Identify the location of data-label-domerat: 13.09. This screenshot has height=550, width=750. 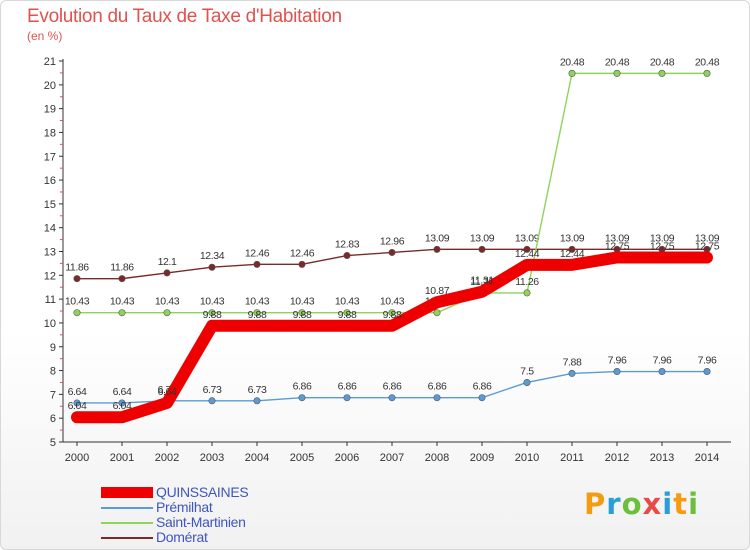
(482, 238).